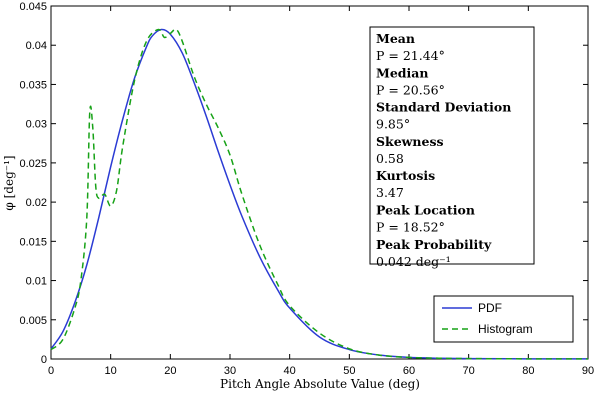  Describe the element at coordinates (33, 7) in the screenshot. I see `y-tick-label: 0.045` at that location.